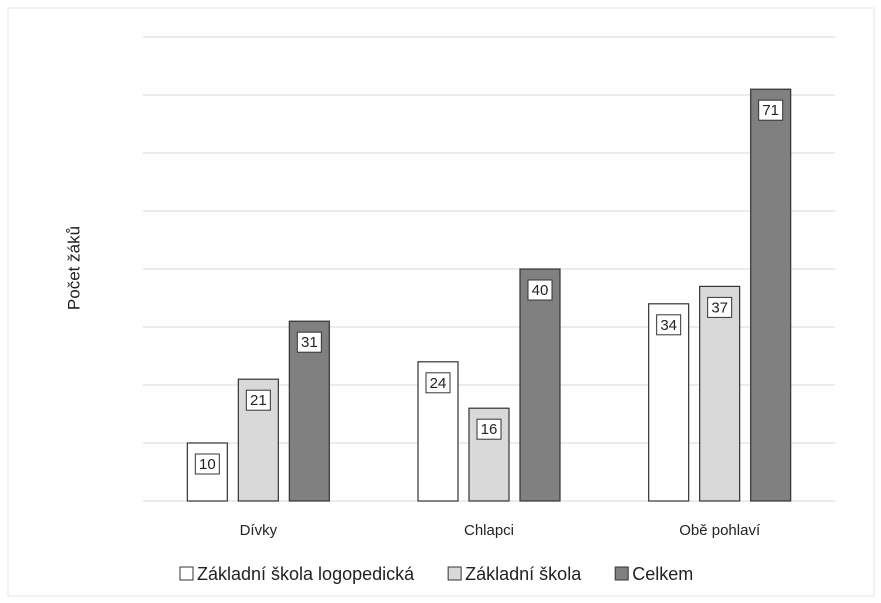  I want to click on data-label: 21, so click(258, 400).